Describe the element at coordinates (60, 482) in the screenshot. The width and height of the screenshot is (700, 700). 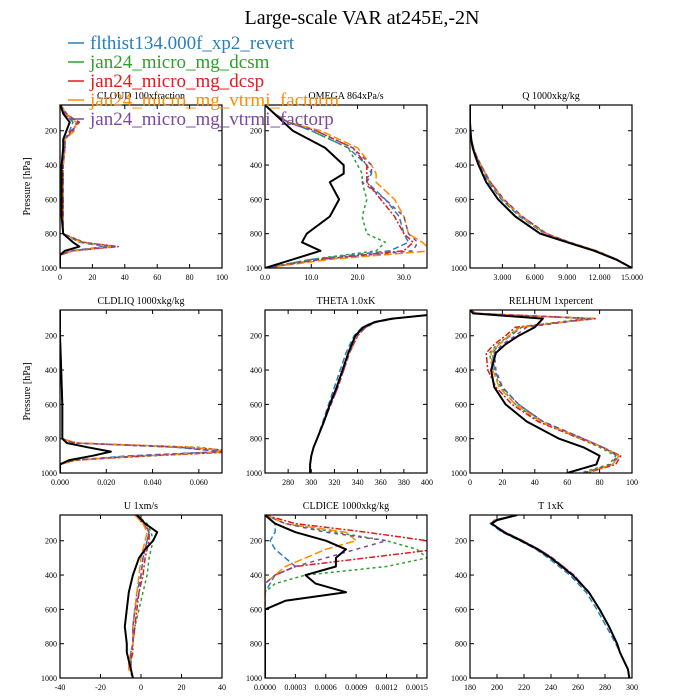
I see `x-tick-label: 0.000` at that location.